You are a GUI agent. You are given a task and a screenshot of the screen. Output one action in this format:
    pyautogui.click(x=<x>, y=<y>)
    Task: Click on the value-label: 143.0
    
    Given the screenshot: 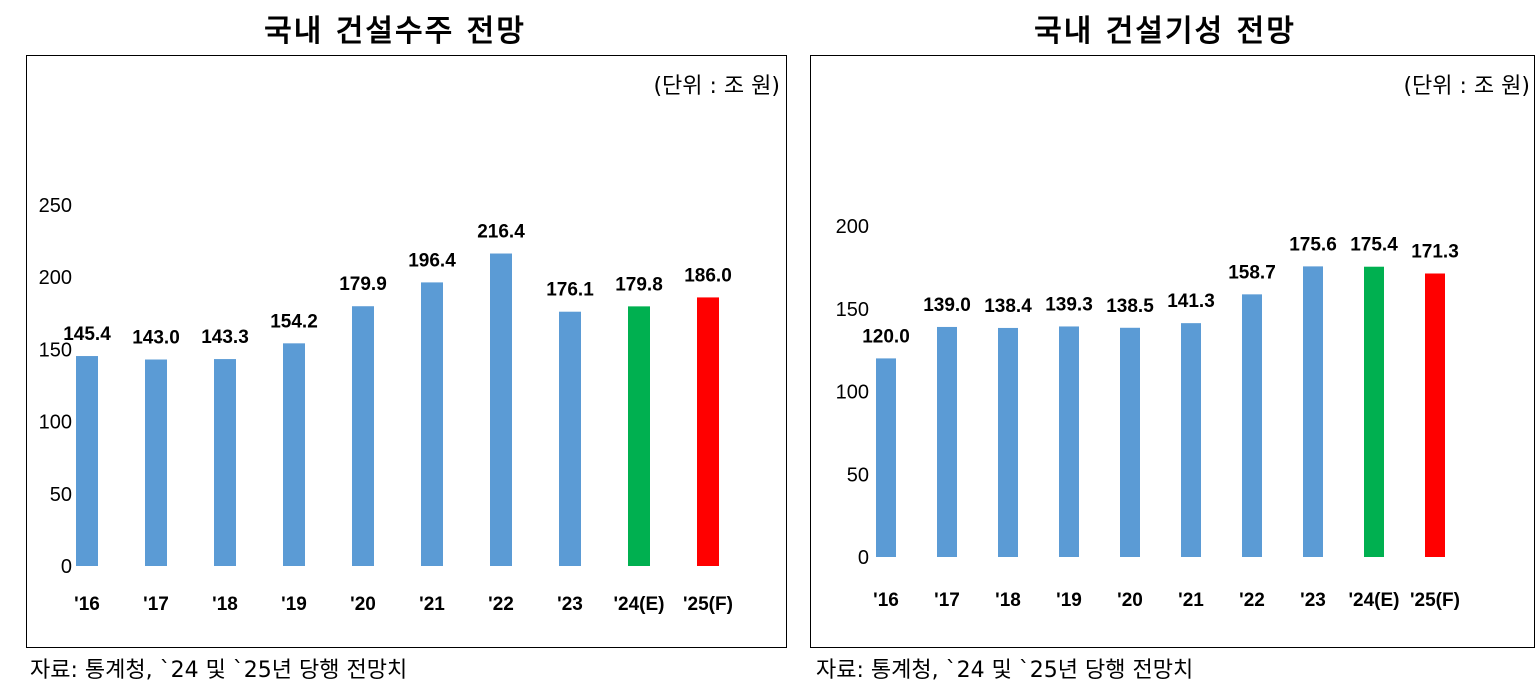 What is the action you would take?
    pyautogui.click(x=156, y=338)
    